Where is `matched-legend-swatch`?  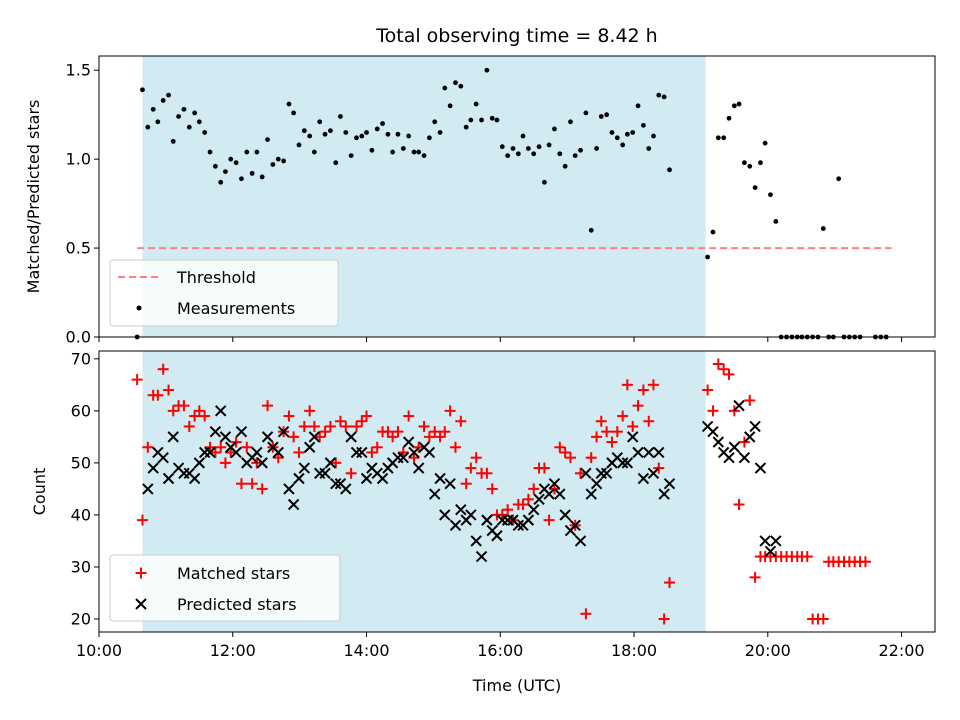 matched-legend-swatch is located at coordinates (141, 573).